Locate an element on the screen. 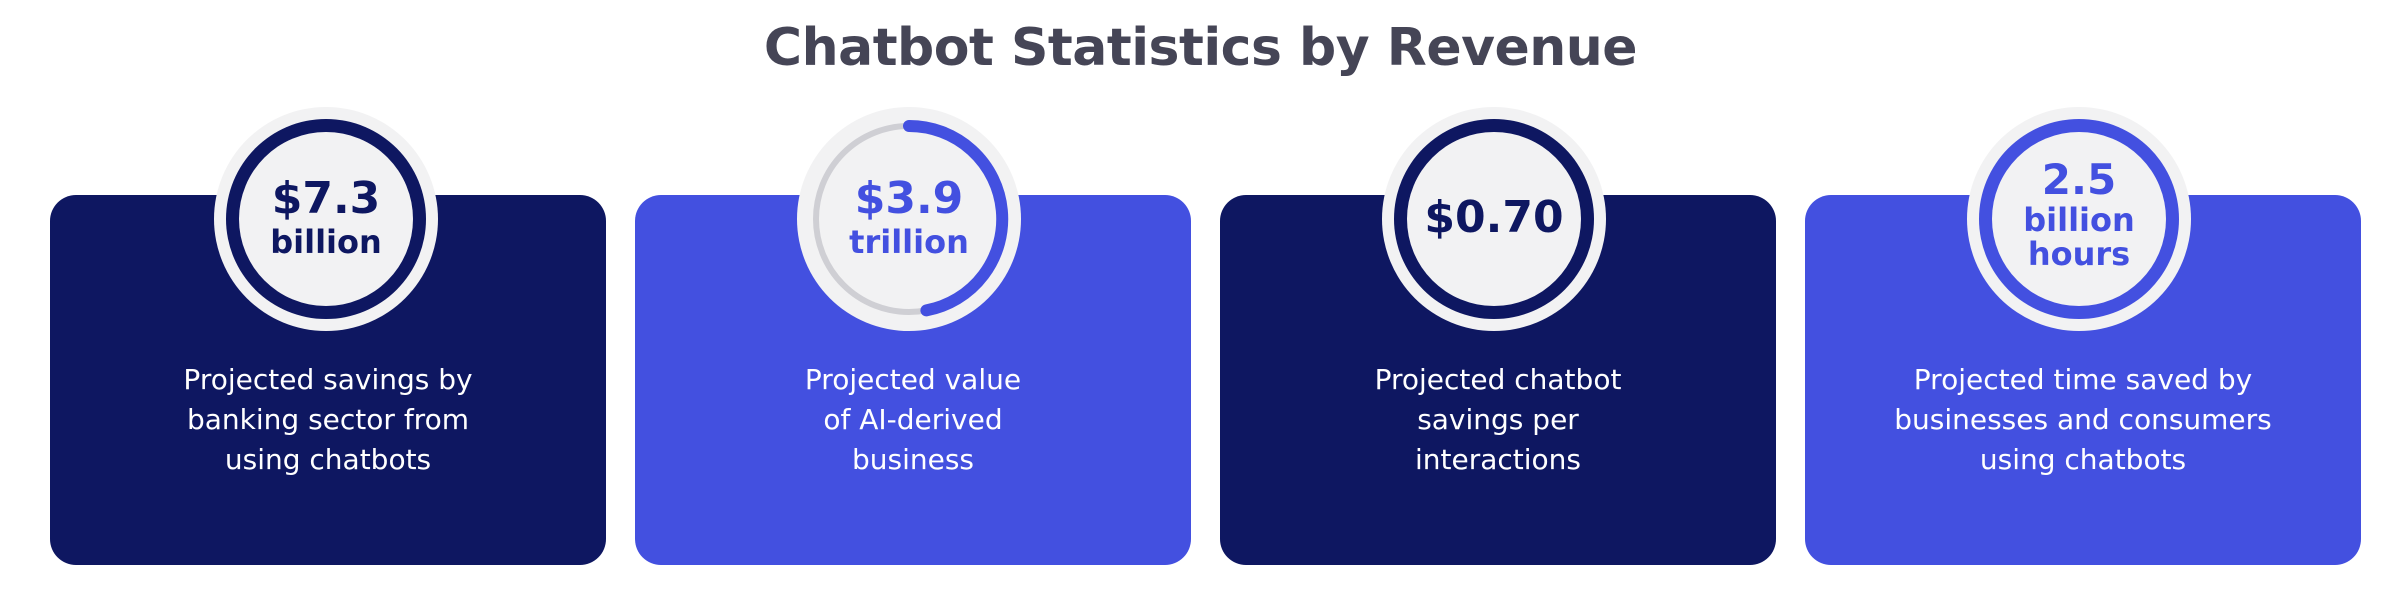  stat-value-unit: hours is located at coordinates (2079, 254).